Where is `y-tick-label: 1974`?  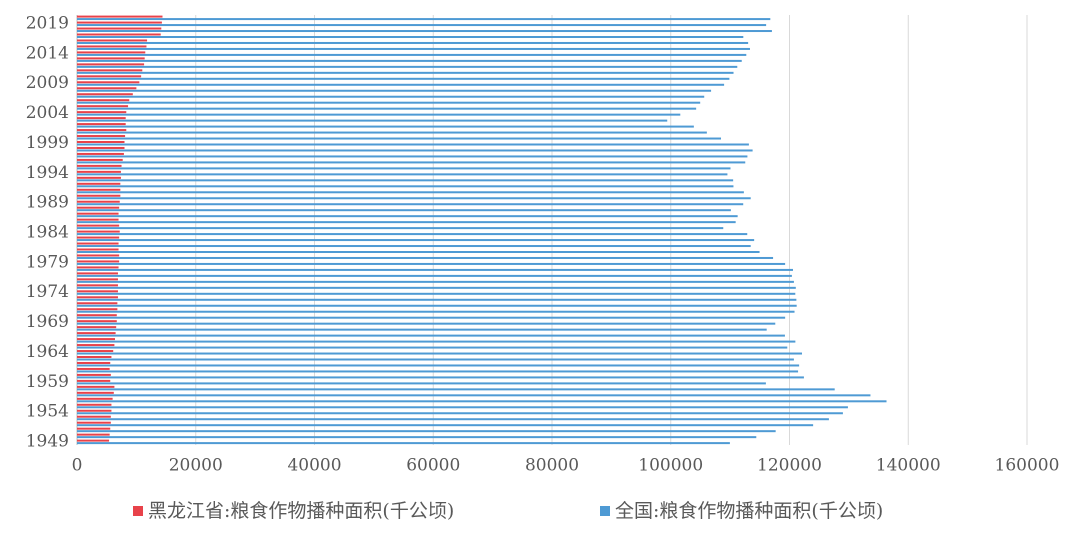 y-tick-label: 1974 is located at coordinates (47, 292).